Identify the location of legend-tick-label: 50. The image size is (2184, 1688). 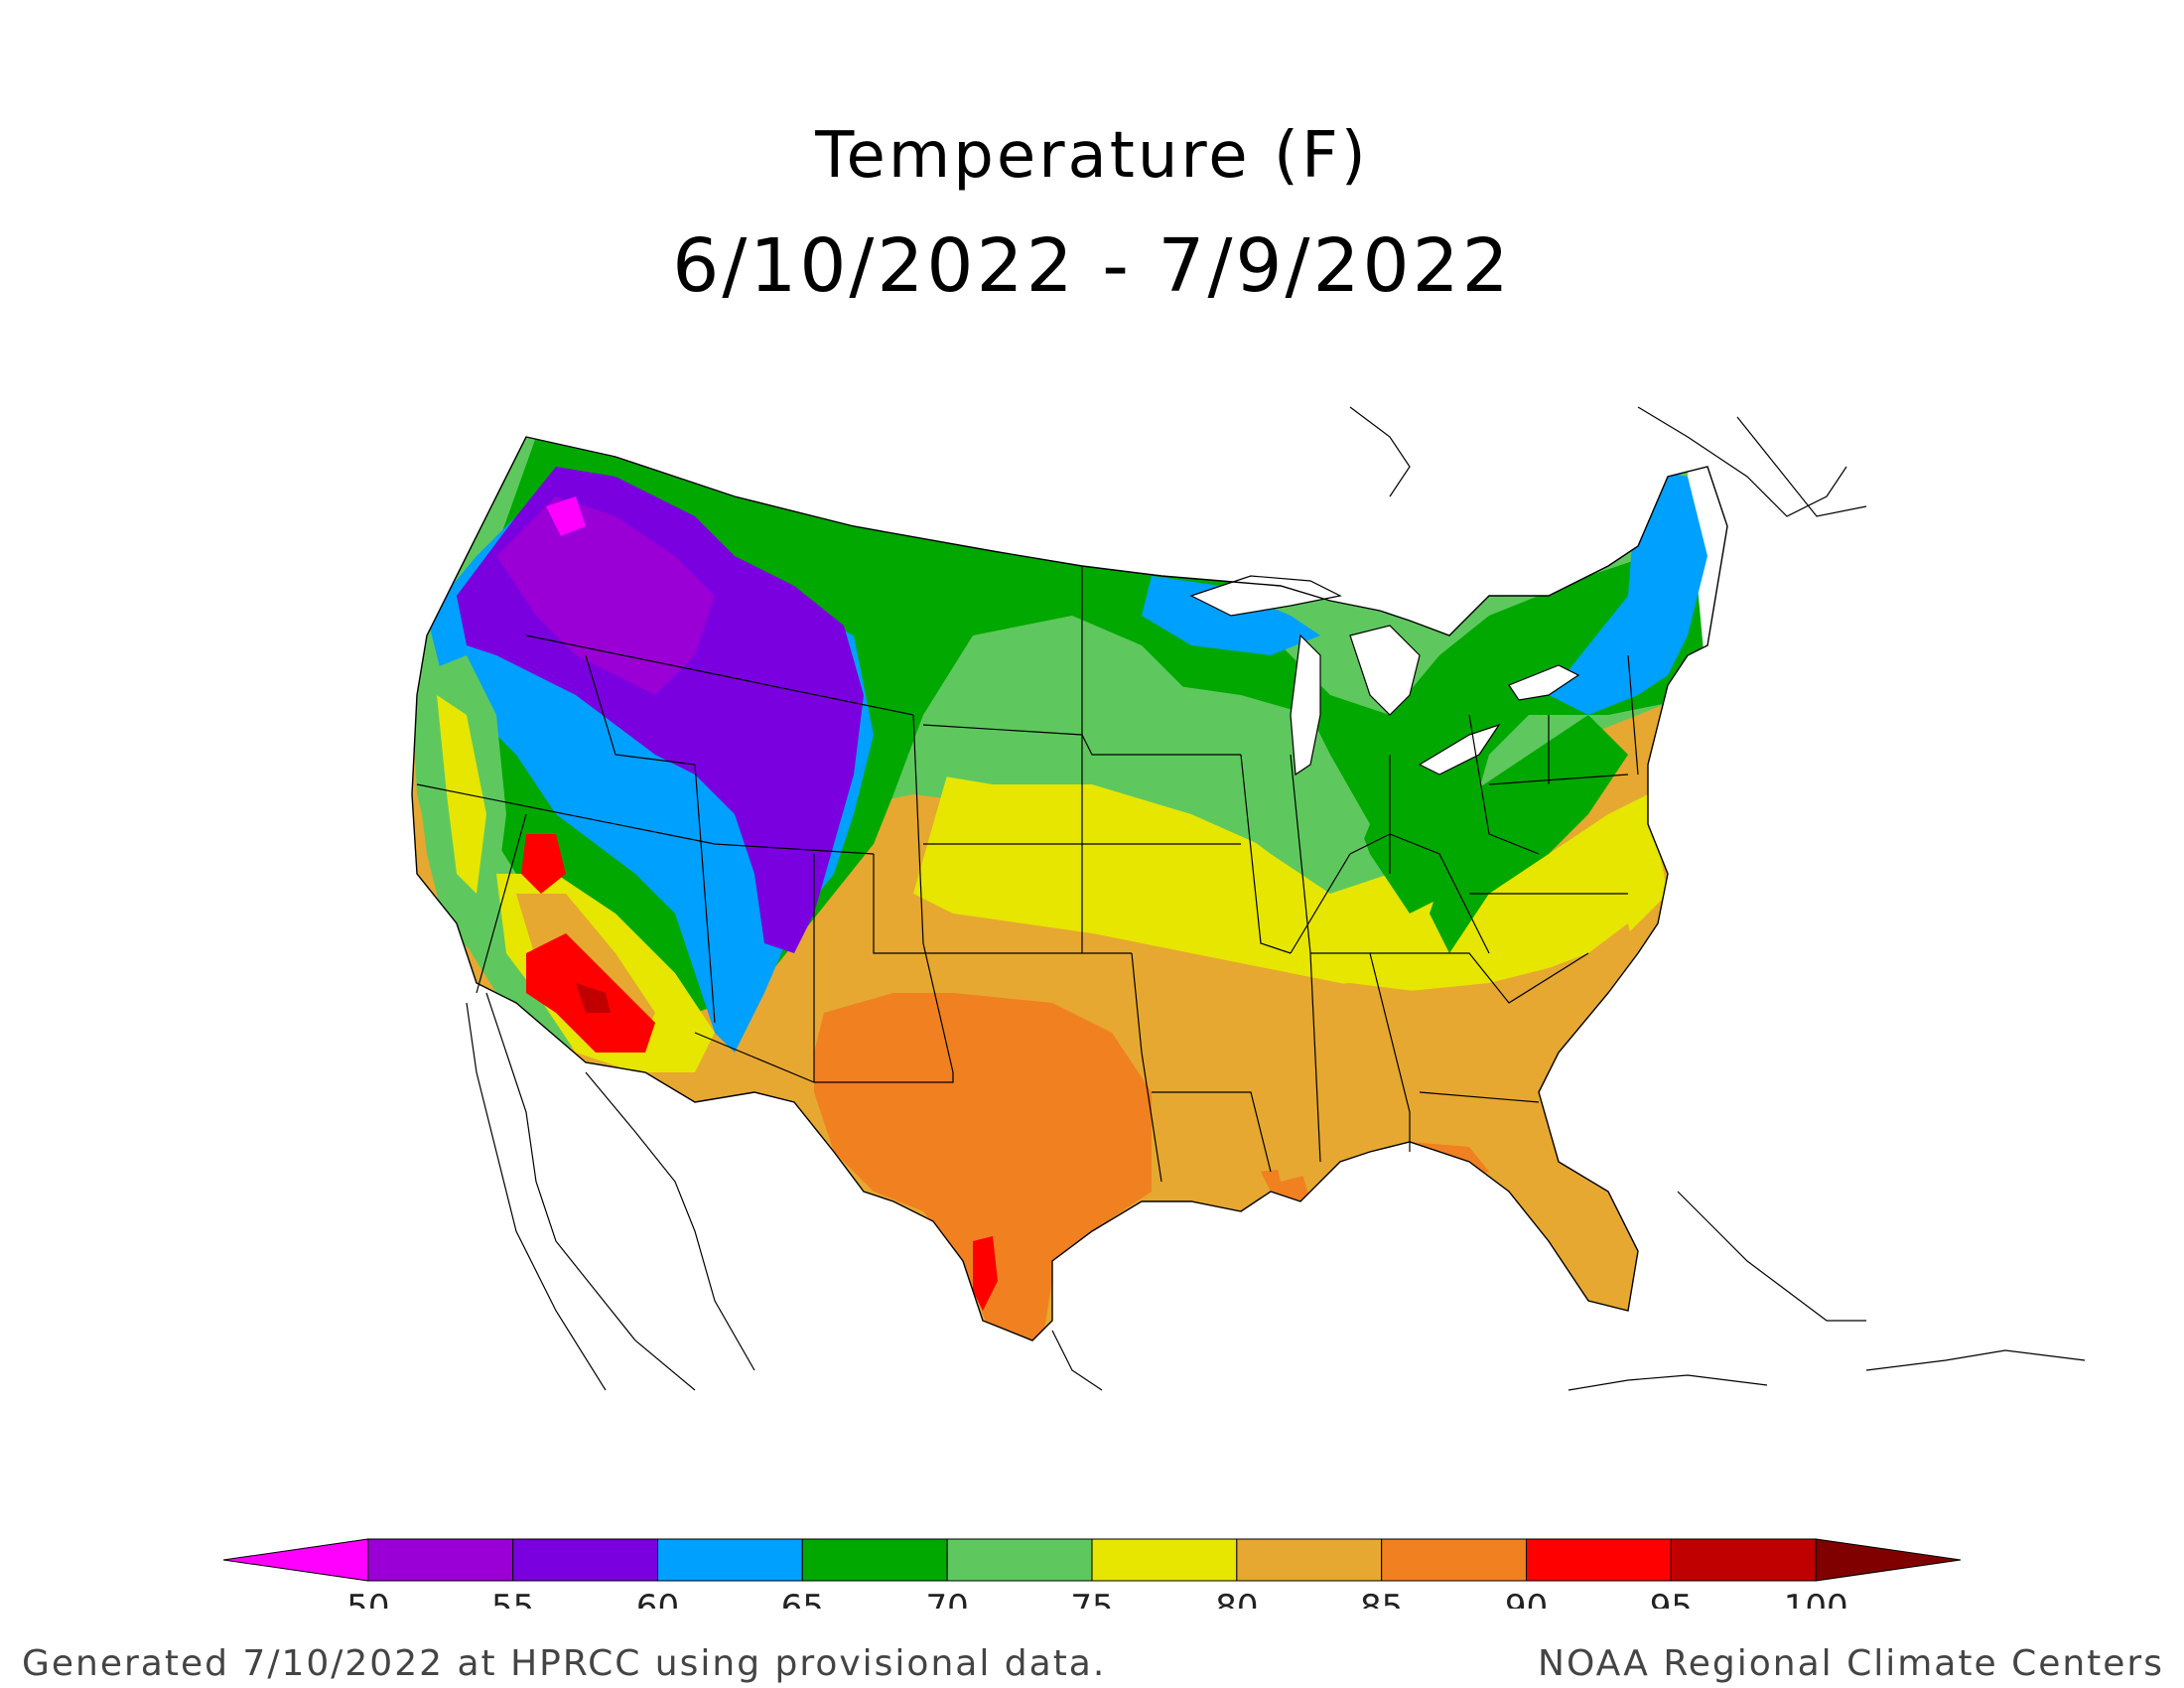
(367, 1598).